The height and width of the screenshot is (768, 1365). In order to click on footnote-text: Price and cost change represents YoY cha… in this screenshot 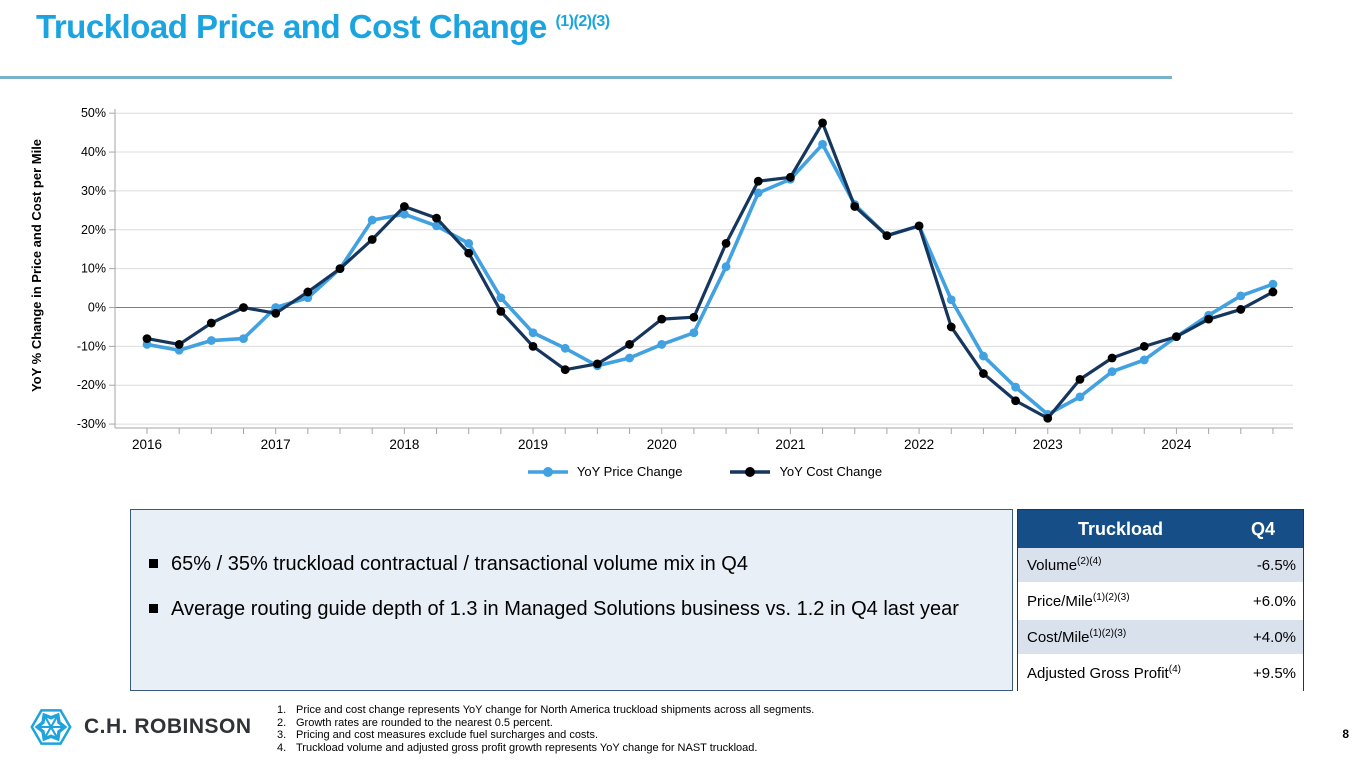, I will do `click(555, 710)`.